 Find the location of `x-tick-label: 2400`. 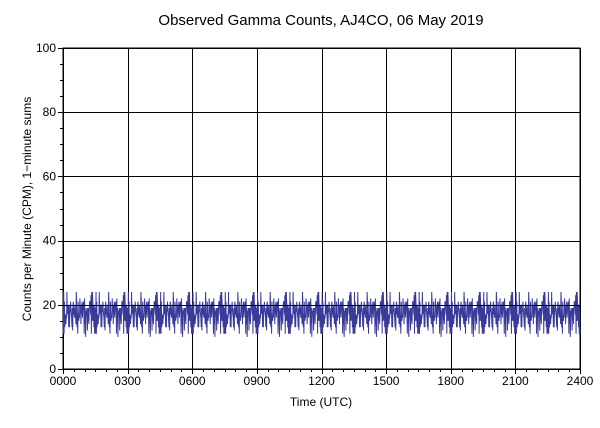

x-tick-label: 2400 is located at coordinates (580, 381).